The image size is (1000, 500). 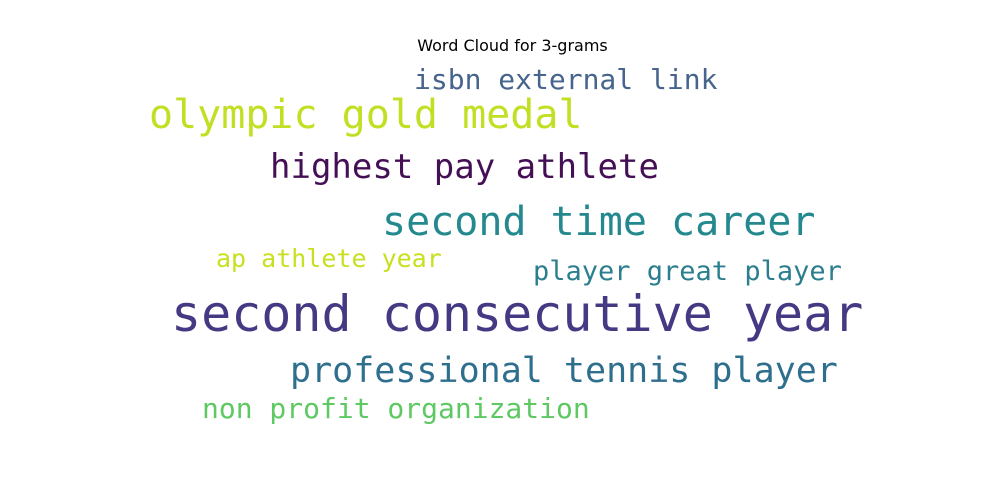 What do you see at coordinates (564, 371) in the screenshot?
I see `word-professional-tennis-player: professional tennis player` at bounding box center [564, 371].